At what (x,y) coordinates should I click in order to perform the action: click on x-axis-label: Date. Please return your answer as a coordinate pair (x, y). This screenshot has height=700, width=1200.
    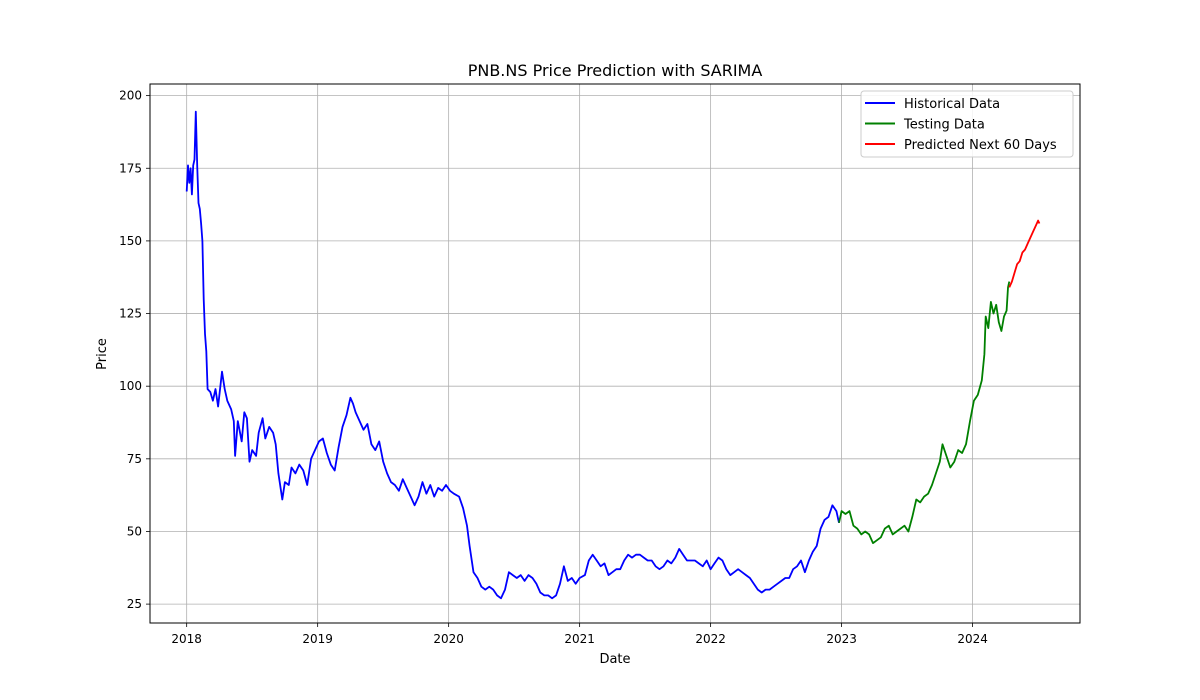
    Looking at the image, I should click on (614, 659).